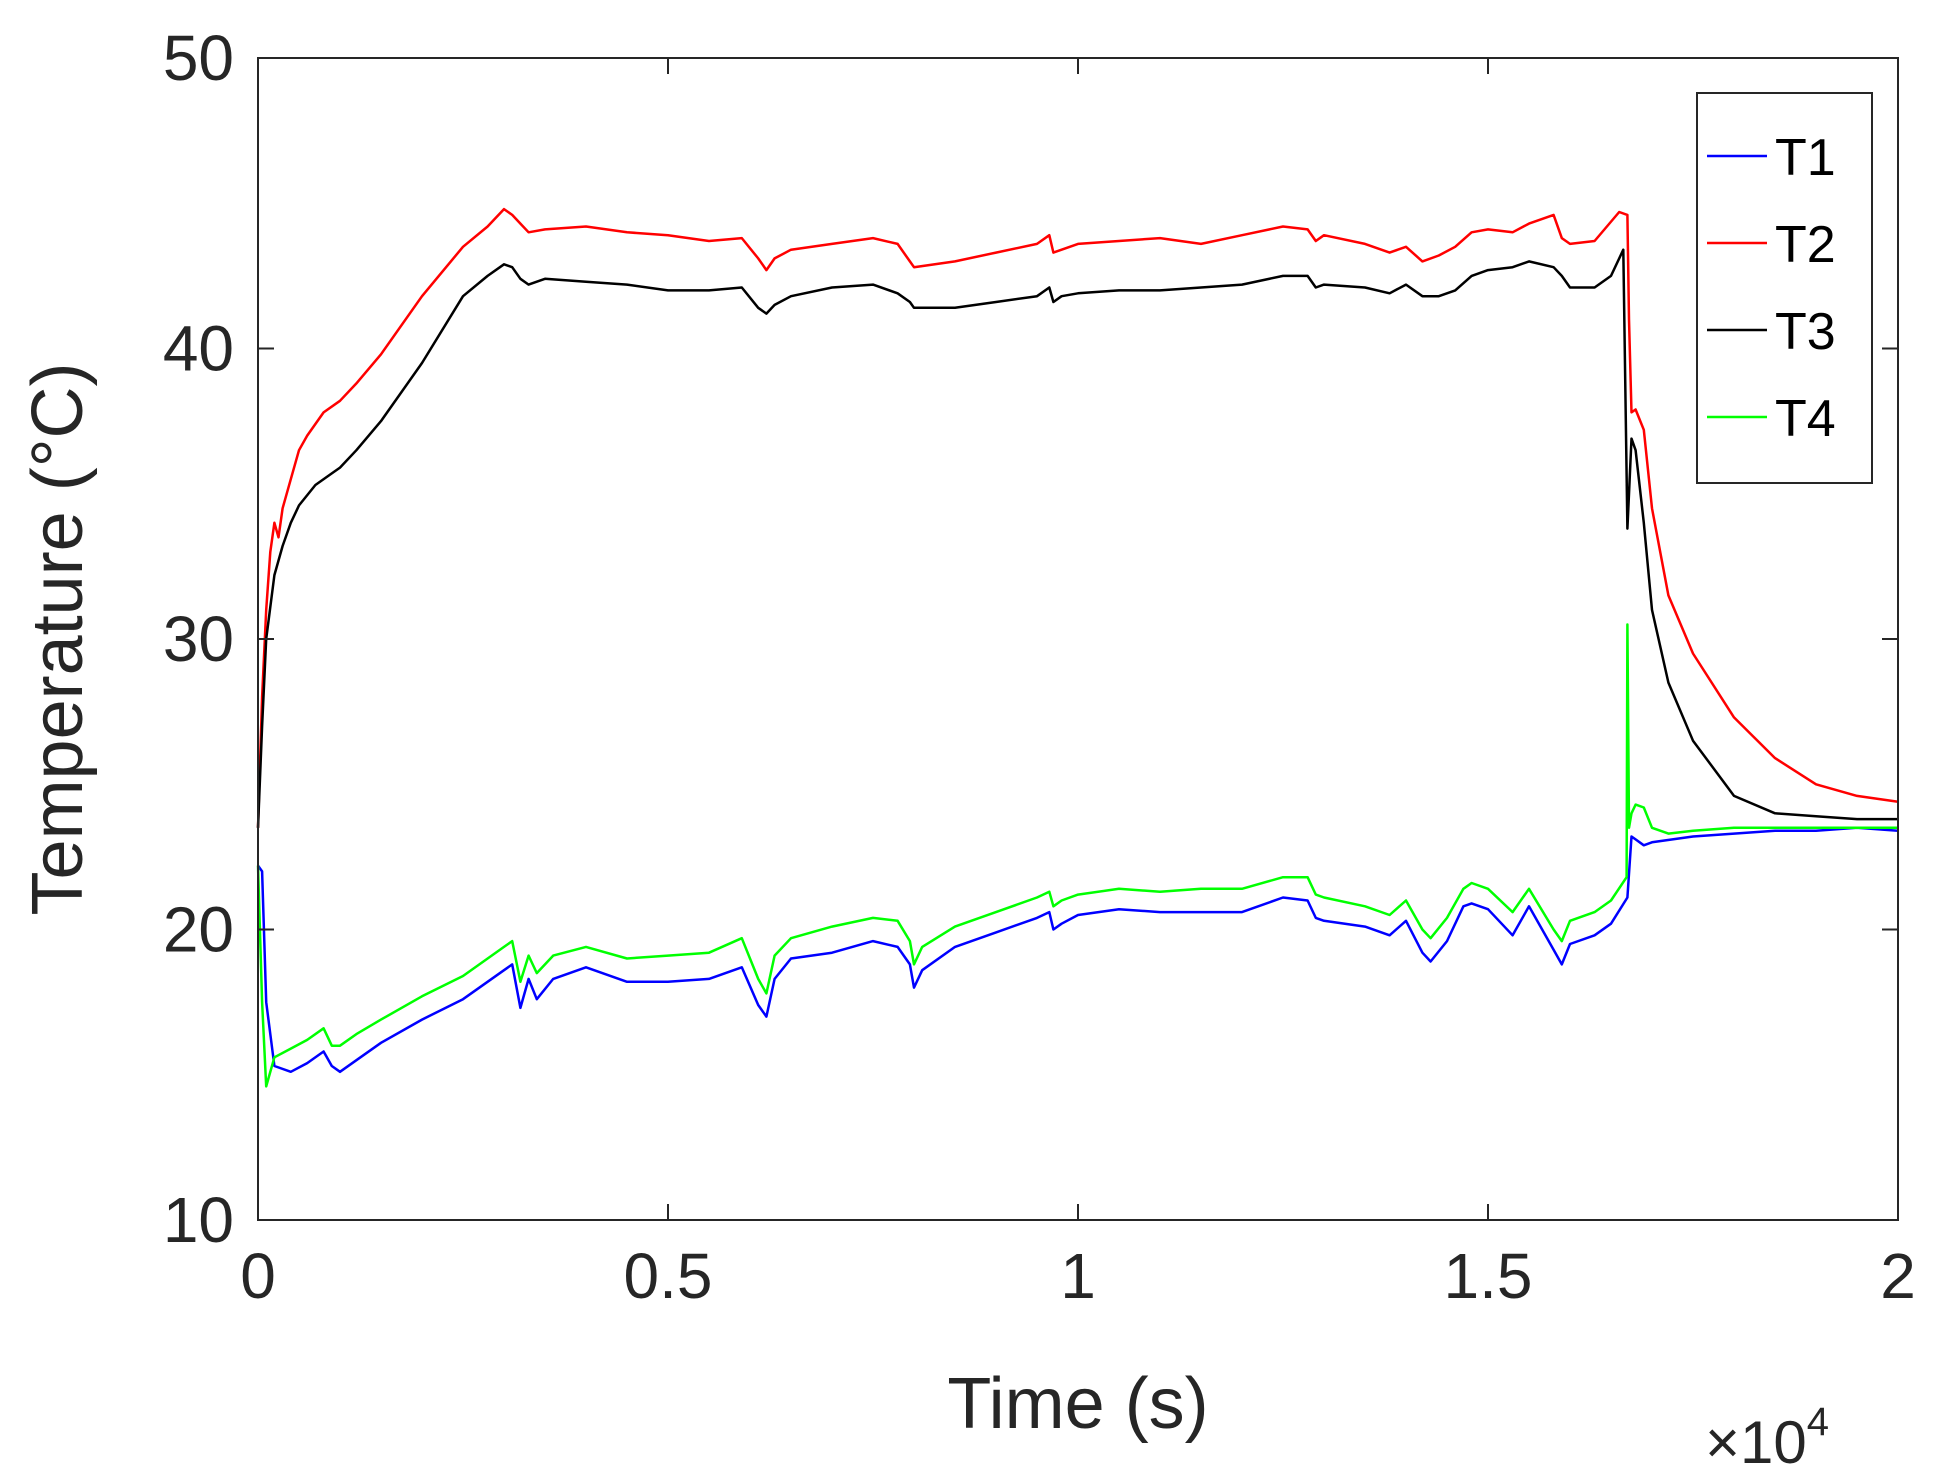 Image resolution: width=1945 pixels, height=1476 pixels. I want to click on y-tick-label: 20, so click(198, 930).